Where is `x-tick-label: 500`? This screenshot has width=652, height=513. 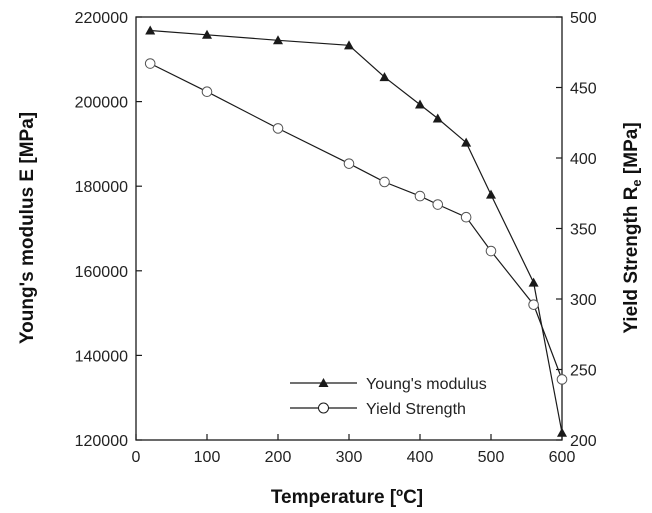 x-tick-label: 500 is located at coordinates (491, 457).